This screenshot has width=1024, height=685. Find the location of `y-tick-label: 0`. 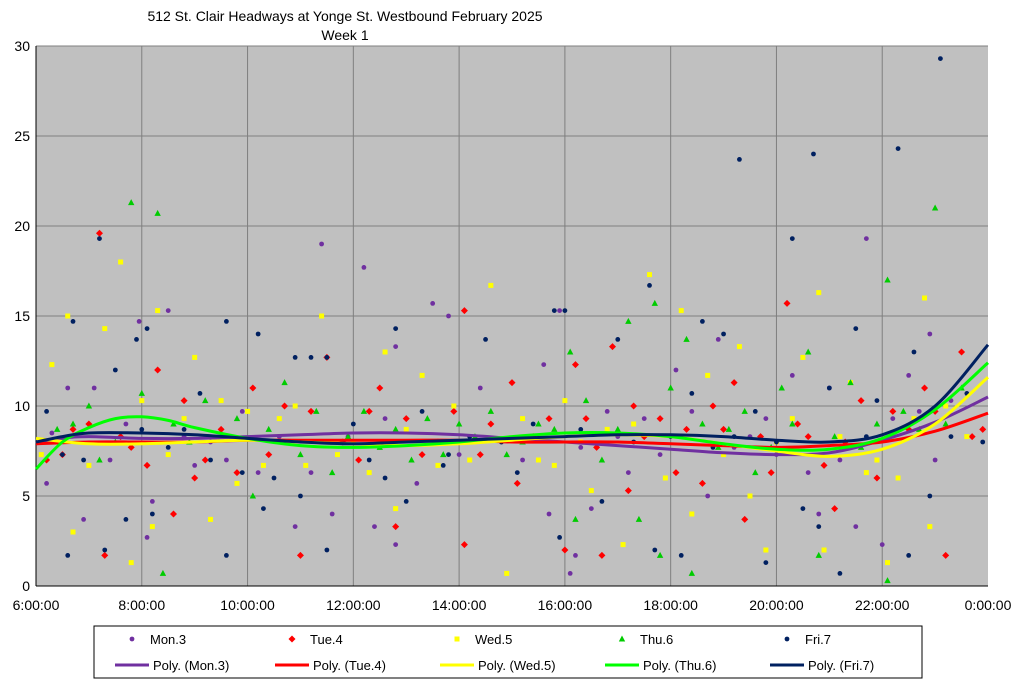

y-tick-label: 0 is located at coordinates (26, 586).